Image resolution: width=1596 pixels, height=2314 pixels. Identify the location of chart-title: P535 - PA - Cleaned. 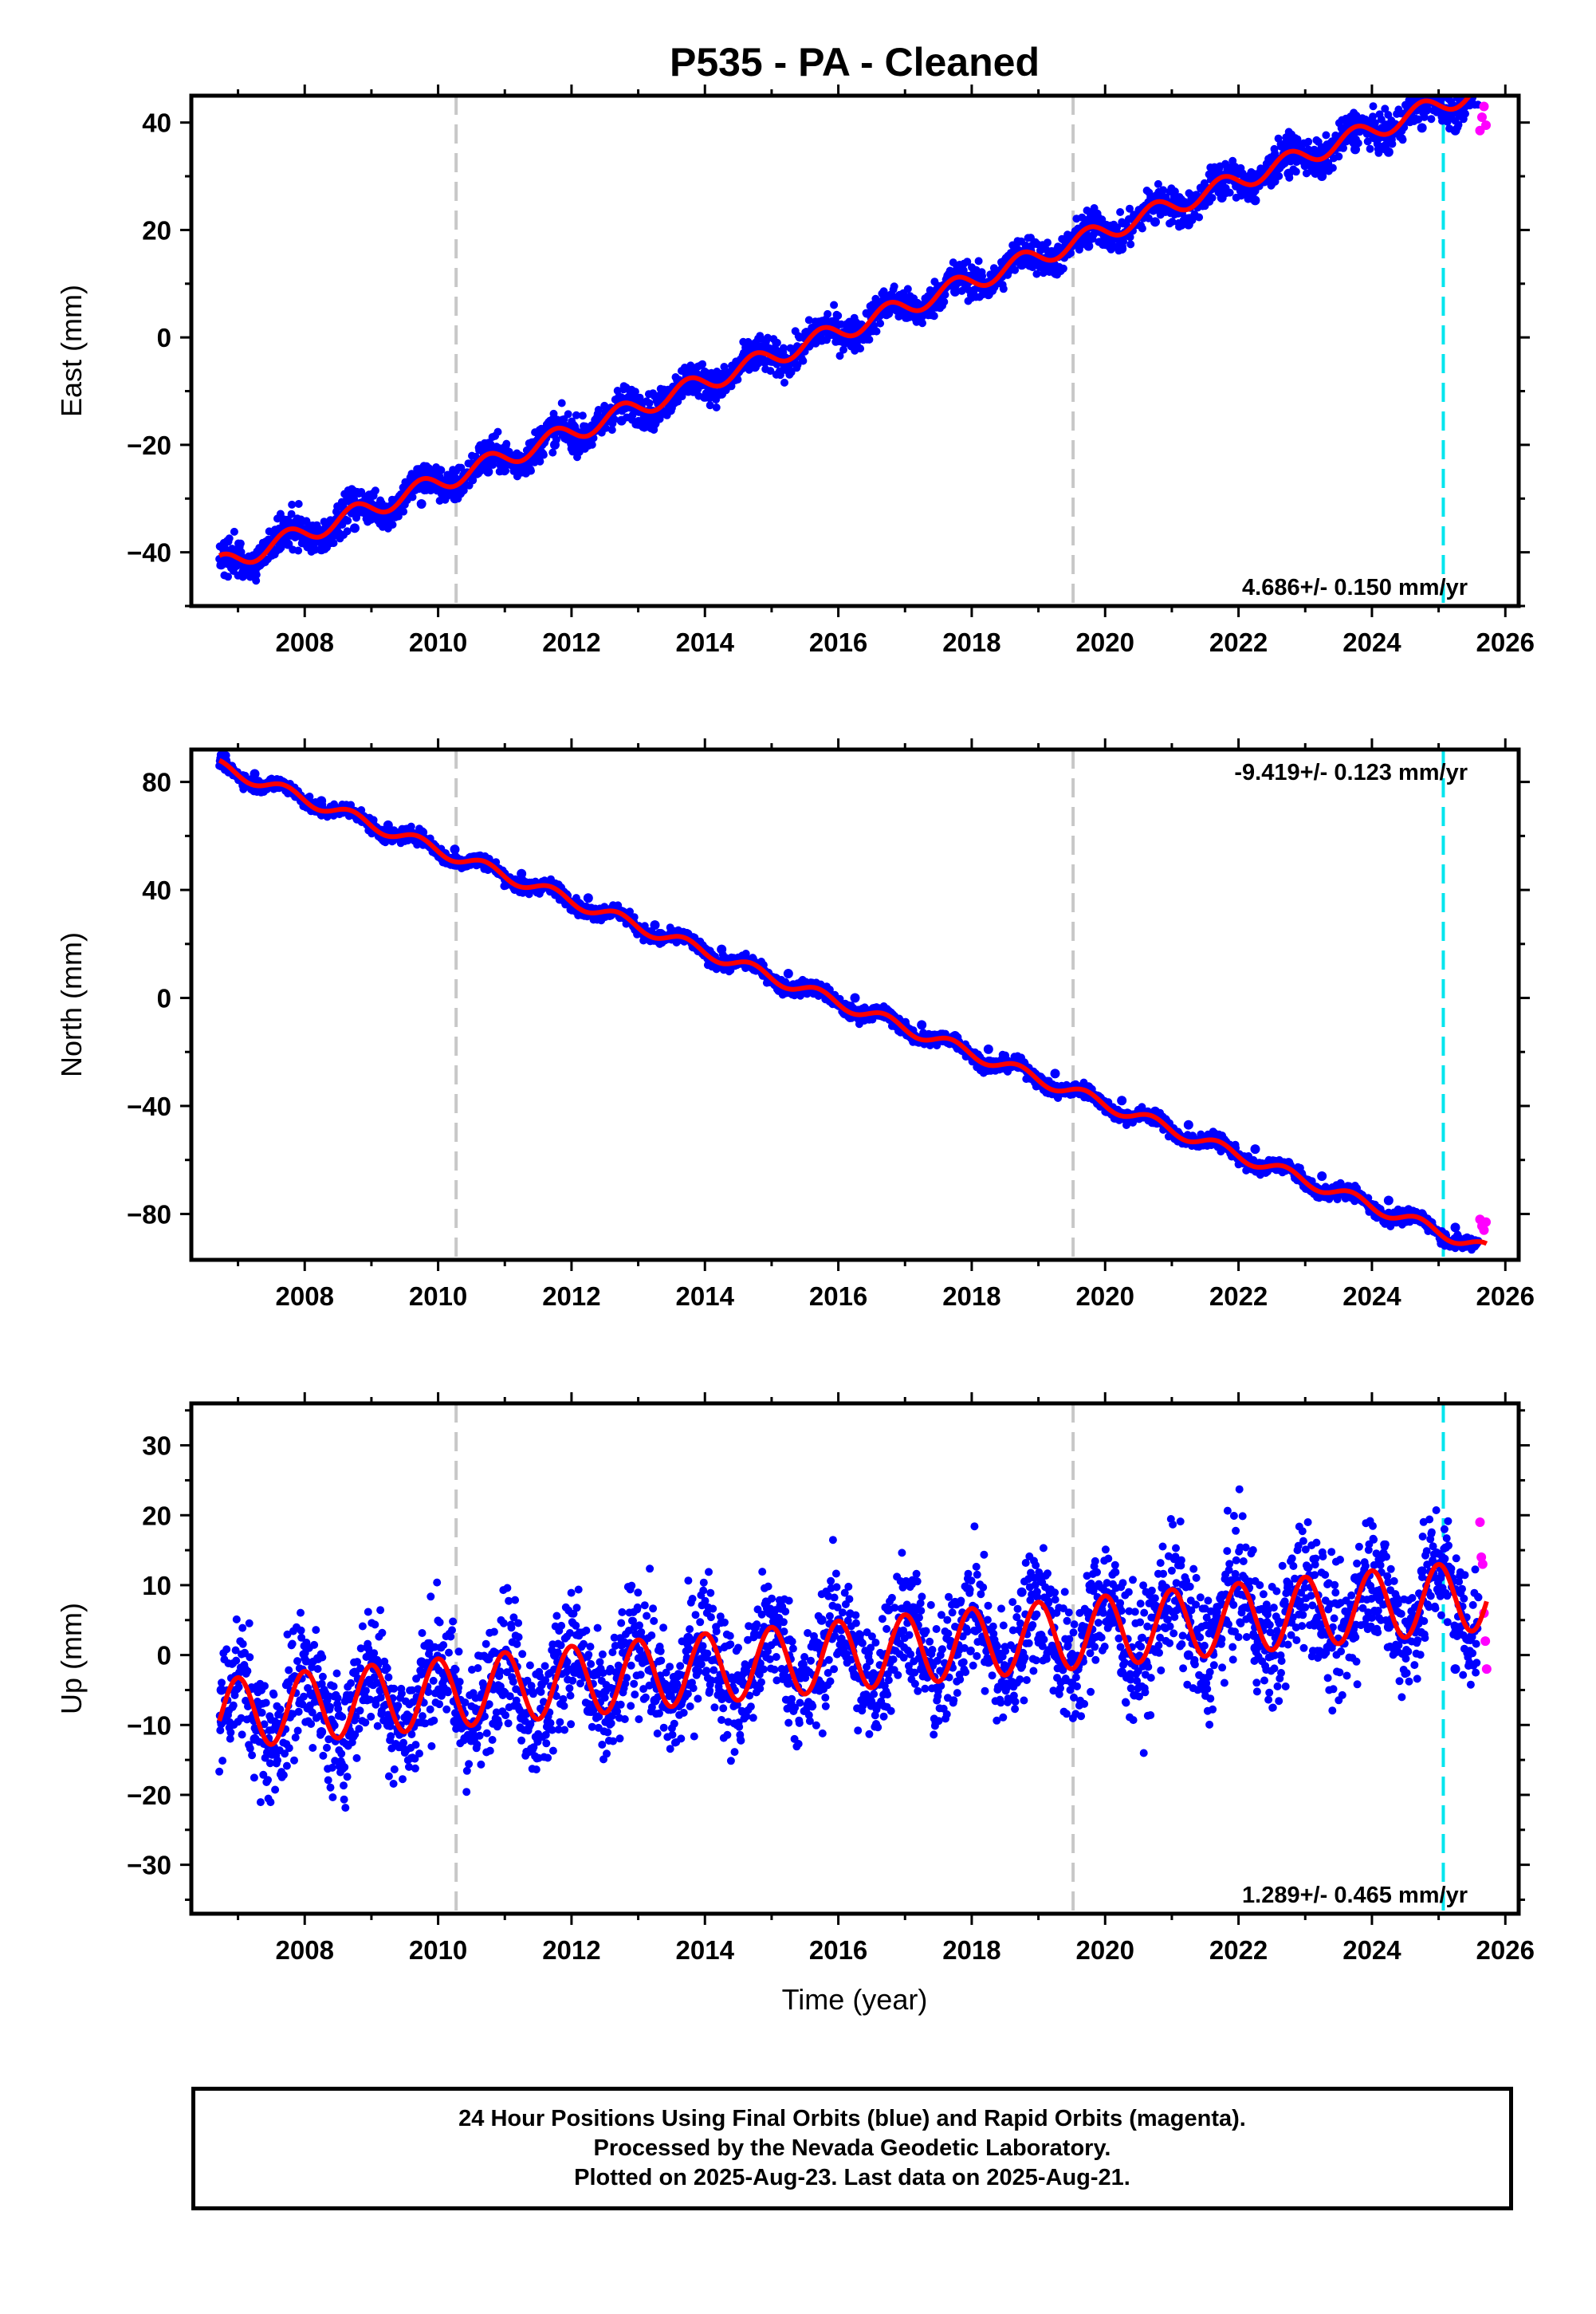
(855, 62).